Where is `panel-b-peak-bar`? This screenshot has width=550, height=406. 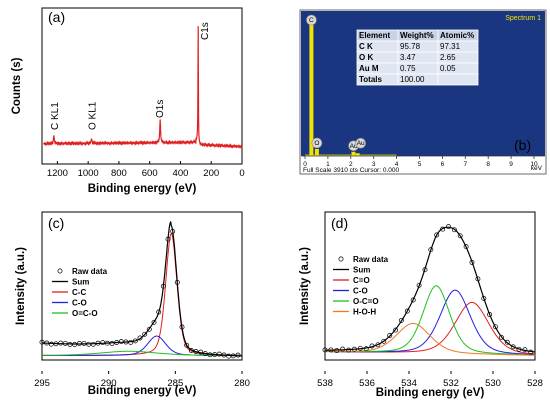
panel-b-peak-bar is located at coordinates (311, 86).